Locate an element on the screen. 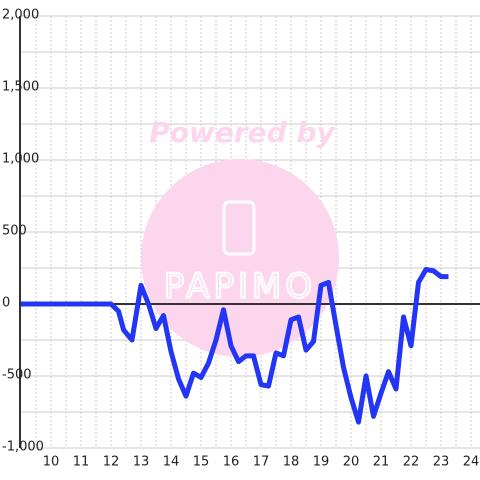 This screenshot has height=480, width=480. y-tick-label: 1,000 is located at coordinates (20, 159).